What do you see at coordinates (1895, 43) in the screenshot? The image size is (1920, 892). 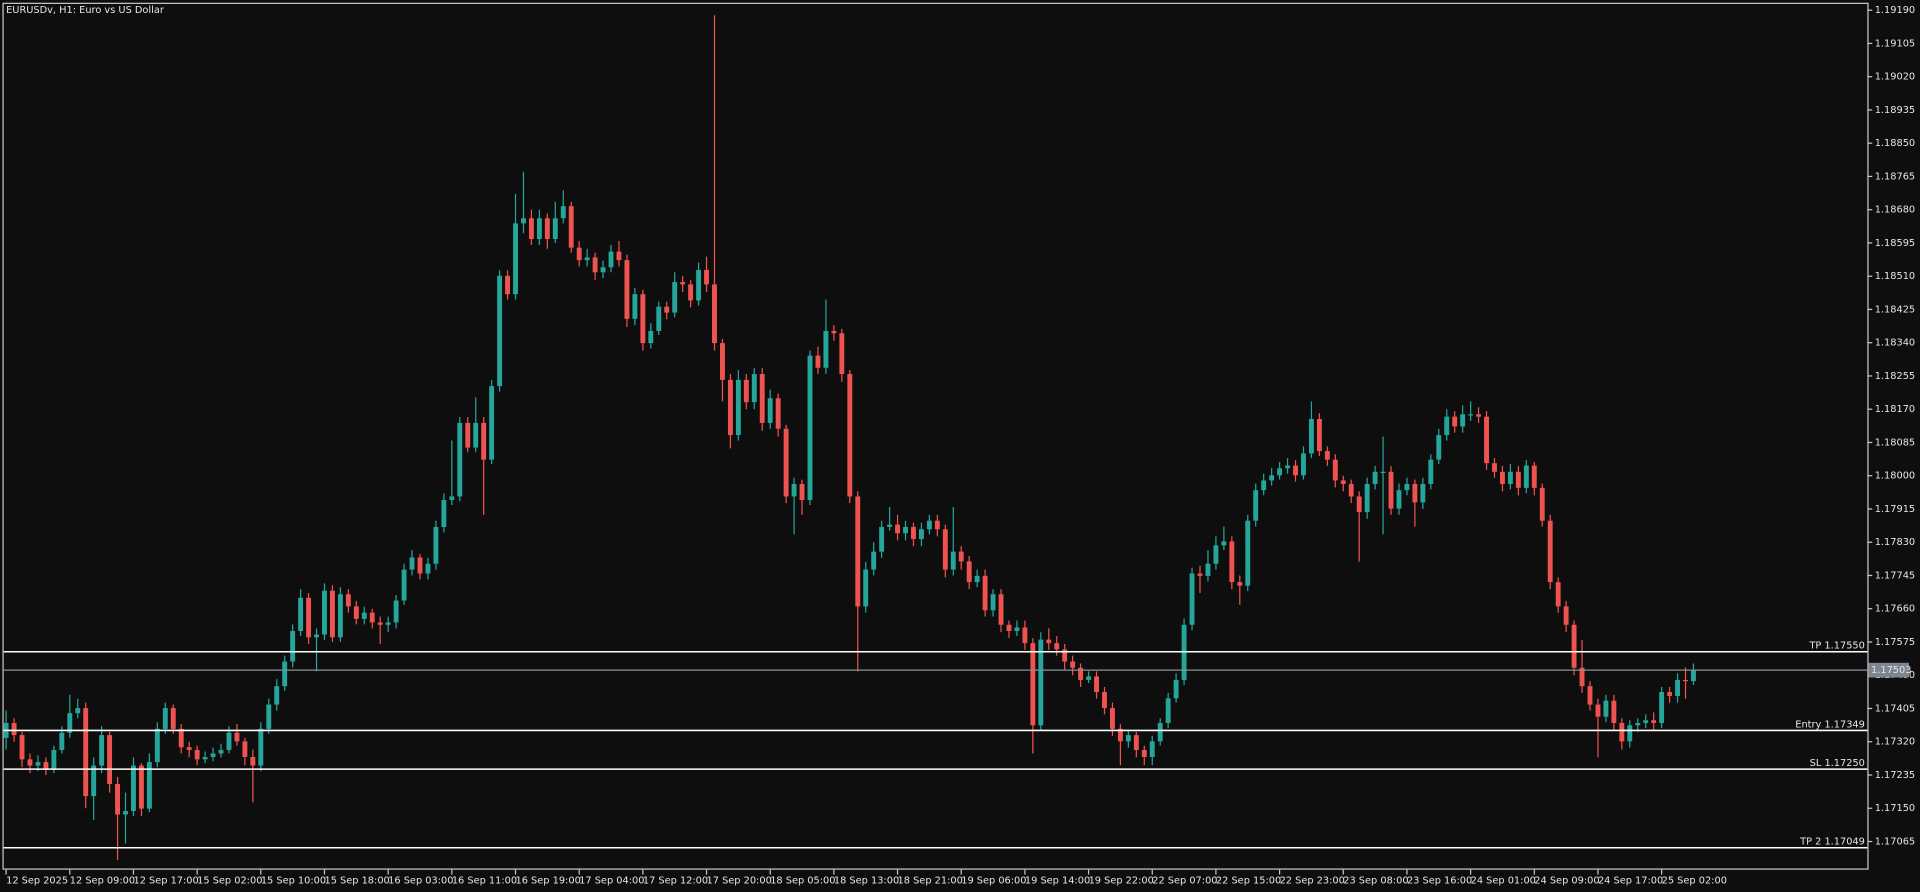 I see `y-tick-label: 1.19105` at bounding box center [1895, 43].